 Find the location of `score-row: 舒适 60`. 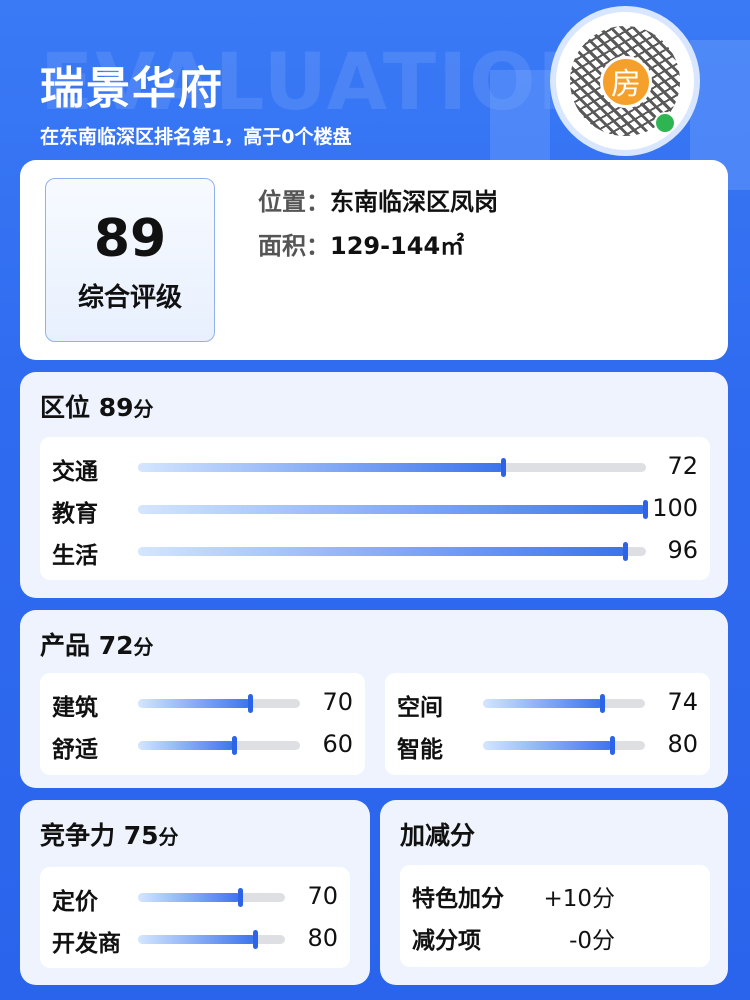

score-row: 舒适 60 is located at coordinates (202, 745).